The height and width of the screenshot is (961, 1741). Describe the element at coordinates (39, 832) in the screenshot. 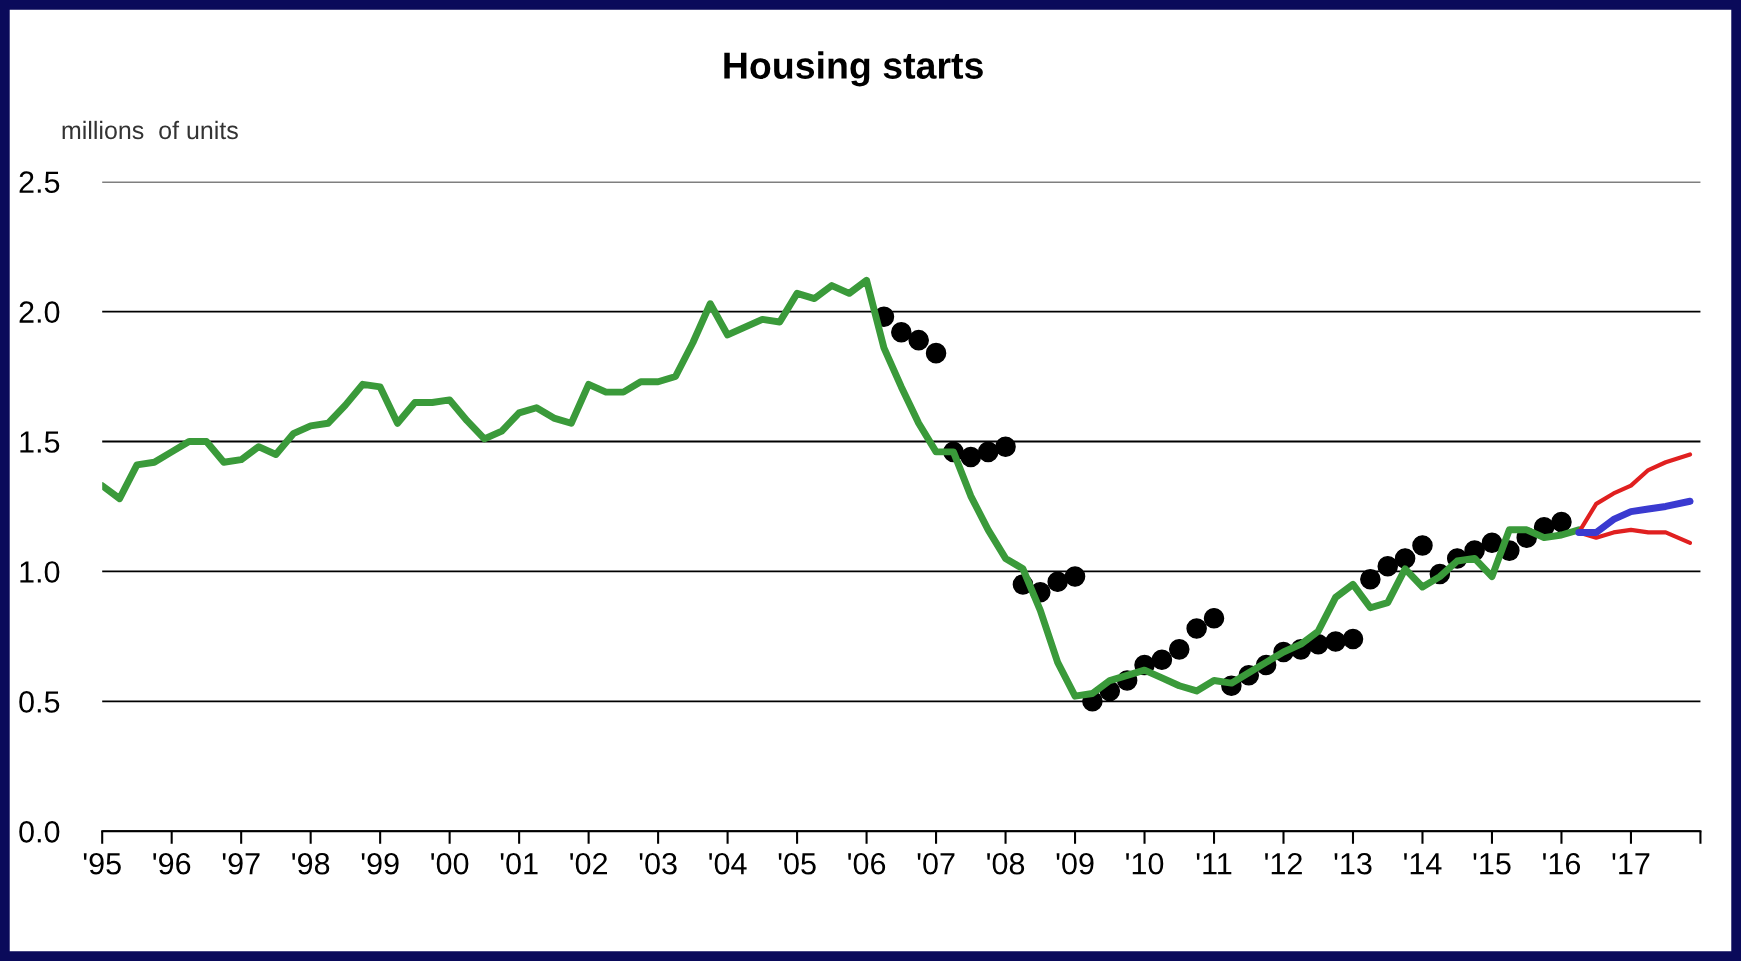

I see `y-tick-label: 0.0` at that location.